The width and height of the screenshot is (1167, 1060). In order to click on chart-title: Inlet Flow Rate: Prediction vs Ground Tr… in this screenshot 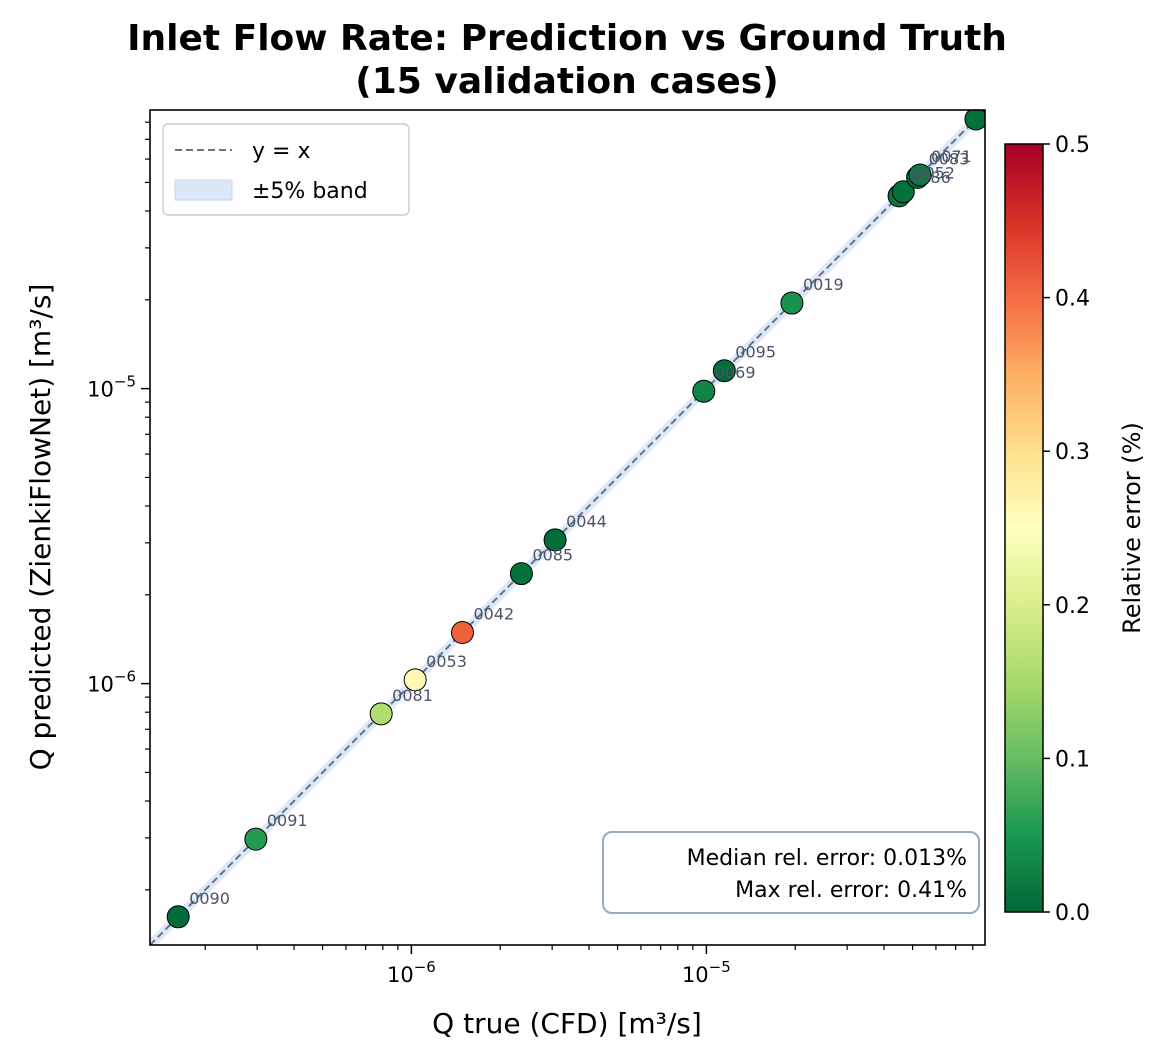, I will do `click(567, 38)`.